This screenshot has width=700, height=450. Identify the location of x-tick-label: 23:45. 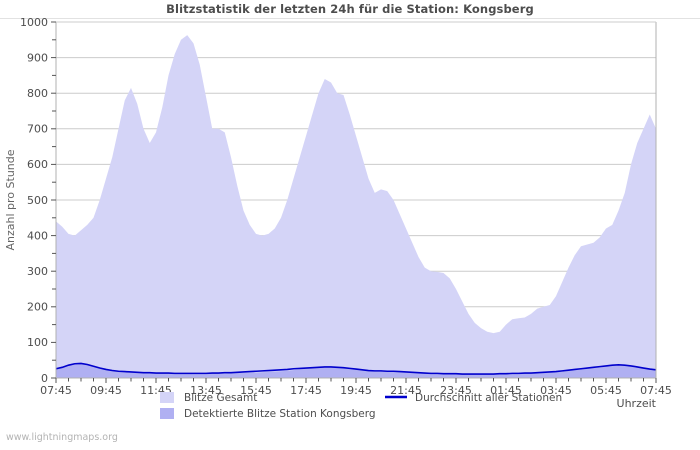
(456, 390).